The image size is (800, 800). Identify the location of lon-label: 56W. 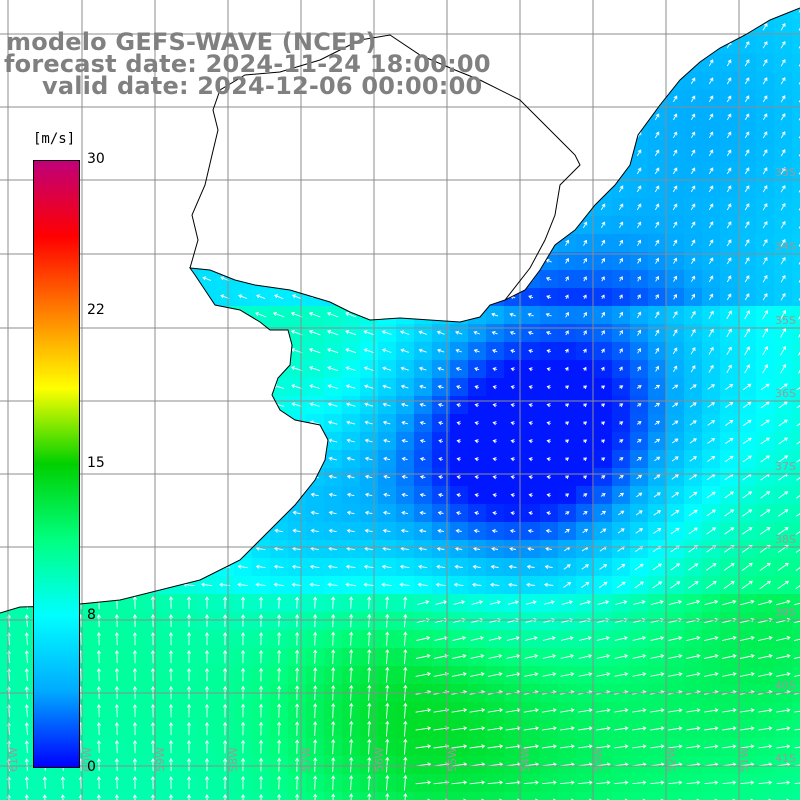
(379, 759).